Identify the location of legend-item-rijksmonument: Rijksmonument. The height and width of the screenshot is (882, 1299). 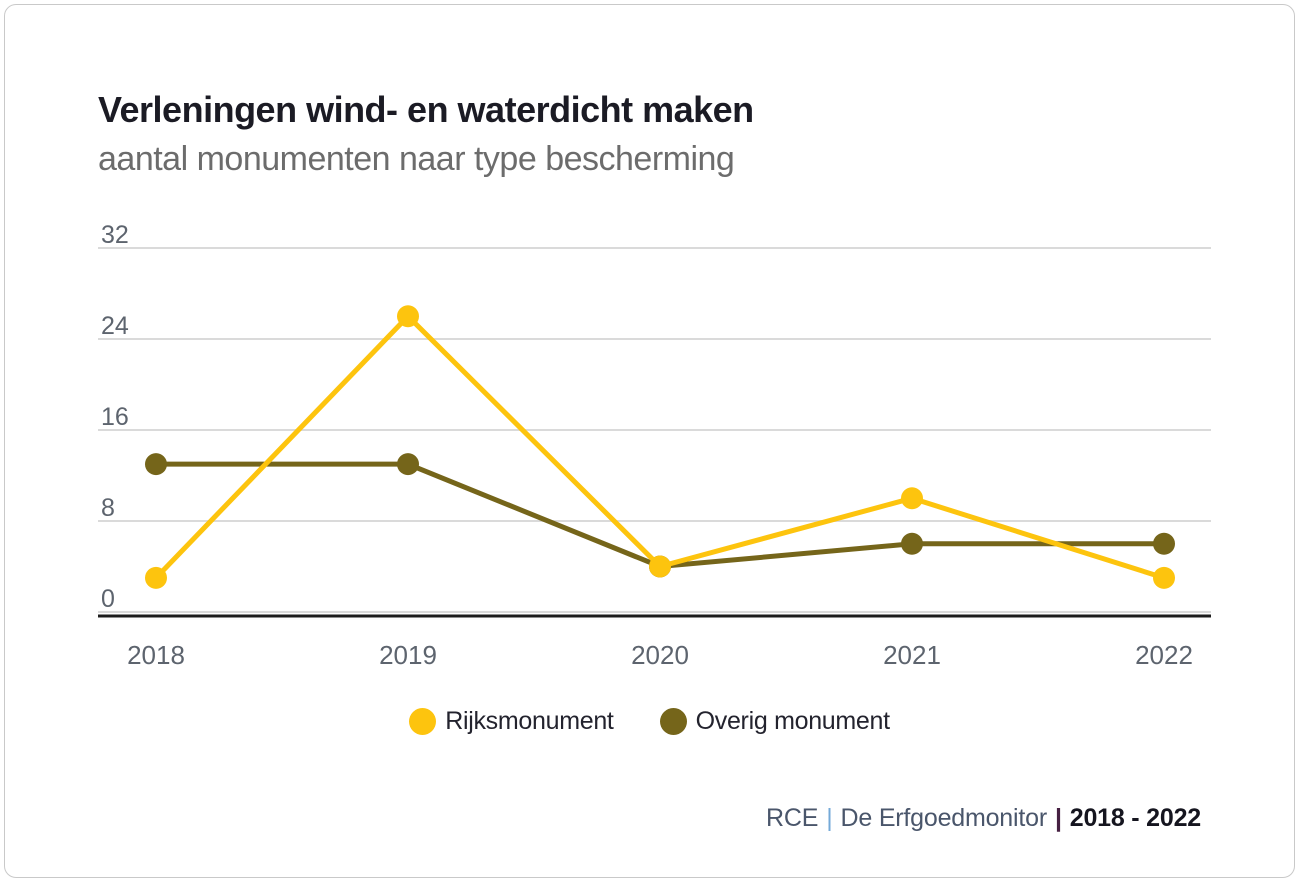
(511, 721).